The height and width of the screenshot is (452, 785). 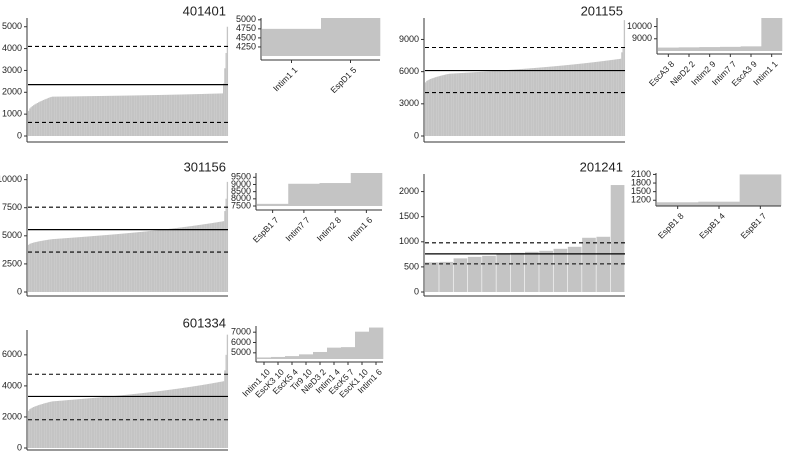 What do you see at coordinates (246, 28) in the screenshot?
I see `inset-y-tick-label: 4750` at bounding box center [246, 28].